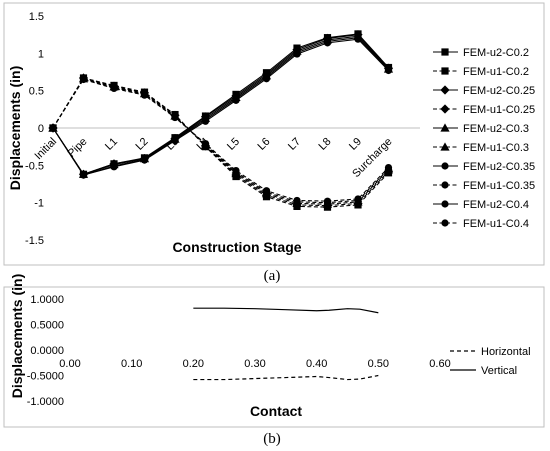 This screenshot has height=451, width=550. I want to click on panel-b-xtick-label: 0.00, so click(69, 364).